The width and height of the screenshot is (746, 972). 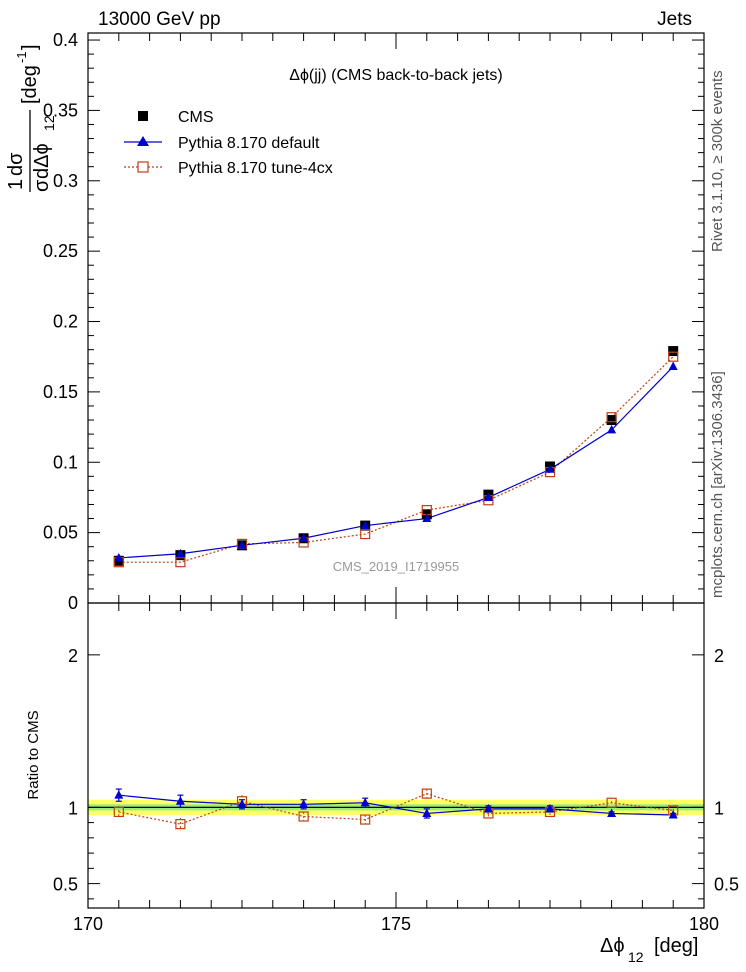 What do you see at coordinates (719, 656) in the screenshot?
I see `ratio-y-tick-label-right: 2` at bounding box center [719, 656].